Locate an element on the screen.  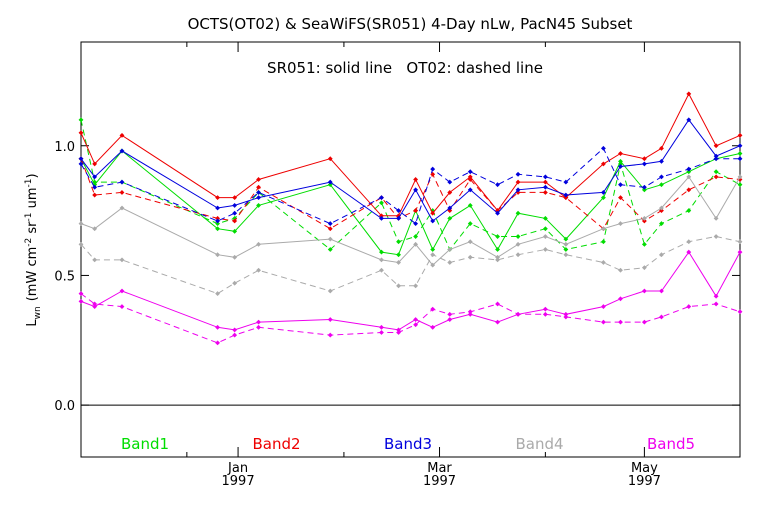
legend-entry-band4: Band4 is located at coordinates (539, 444).